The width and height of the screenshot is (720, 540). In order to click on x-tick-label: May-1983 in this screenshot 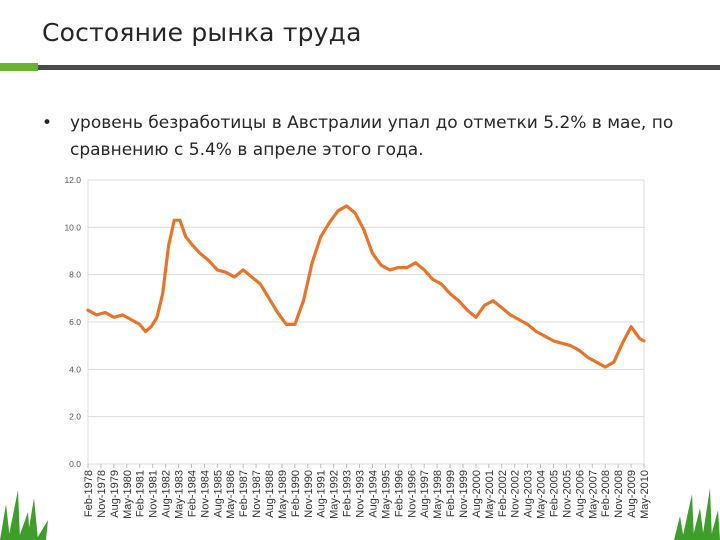, I will do `click(180, 494)`.